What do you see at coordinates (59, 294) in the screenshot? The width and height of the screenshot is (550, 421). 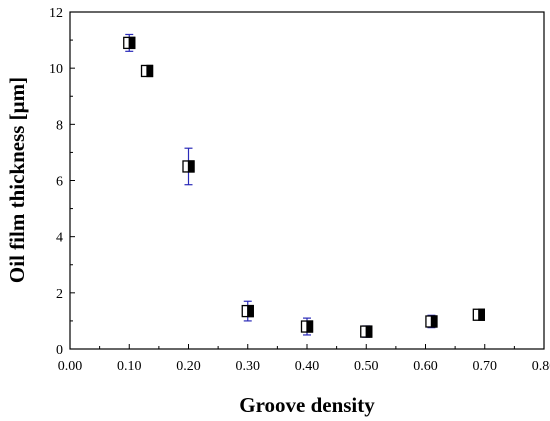 I see `y-tick-label: 2` at bounding box center [59, 294].